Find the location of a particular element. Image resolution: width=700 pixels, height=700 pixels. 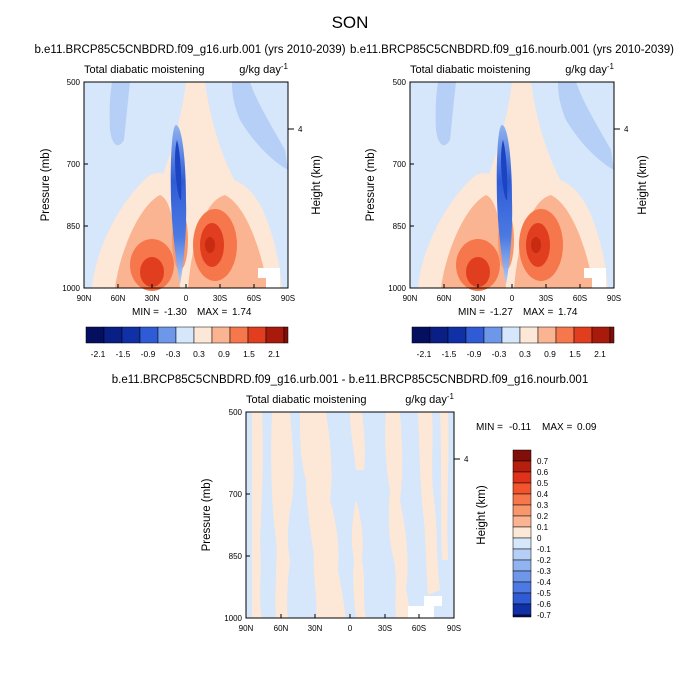

colorbar-label: -0.9 is located at coordinates (474, 354).